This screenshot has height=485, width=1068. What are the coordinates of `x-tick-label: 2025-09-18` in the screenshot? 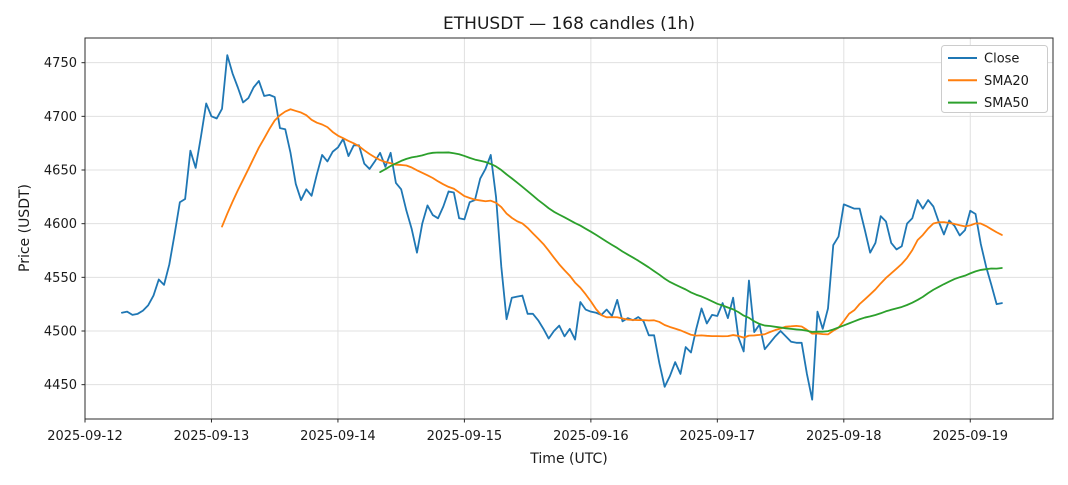 It's located at (844, 436).